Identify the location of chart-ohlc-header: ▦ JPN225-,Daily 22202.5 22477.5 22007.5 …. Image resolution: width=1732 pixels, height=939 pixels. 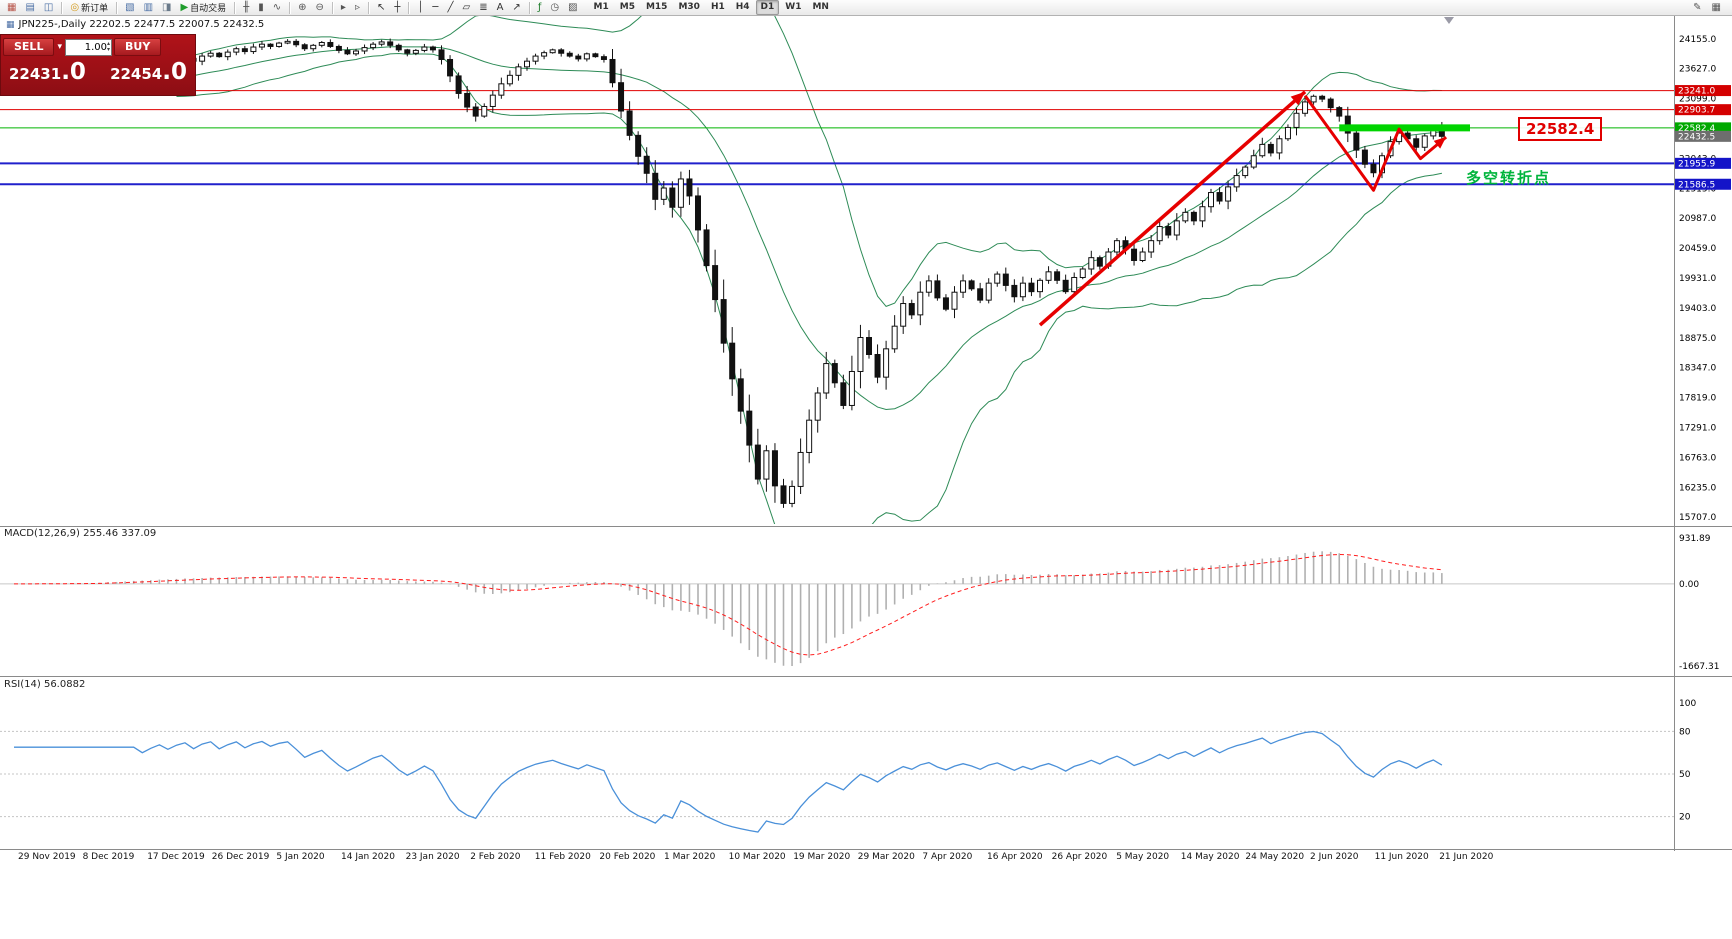
(135, 24).